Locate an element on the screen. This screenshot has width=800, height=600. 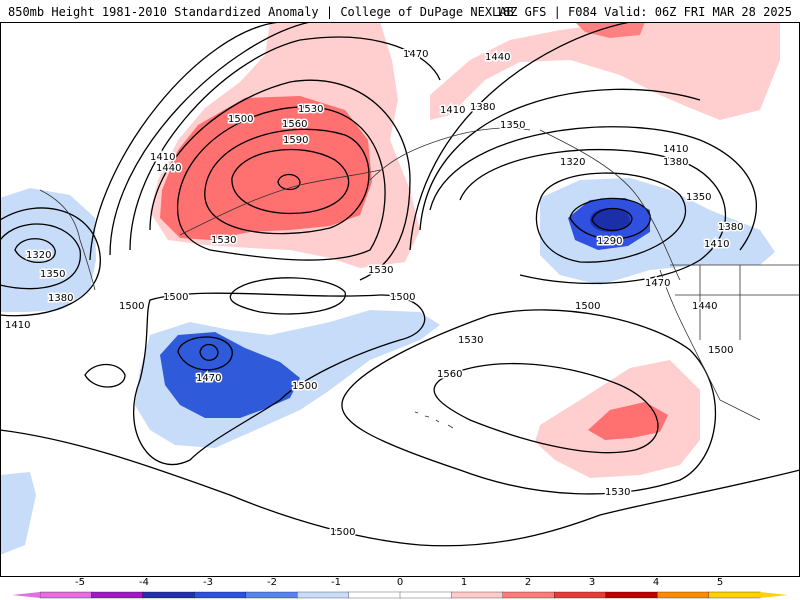
negative-anomaly-shade-east-deep is located at coordinates (610, 220).